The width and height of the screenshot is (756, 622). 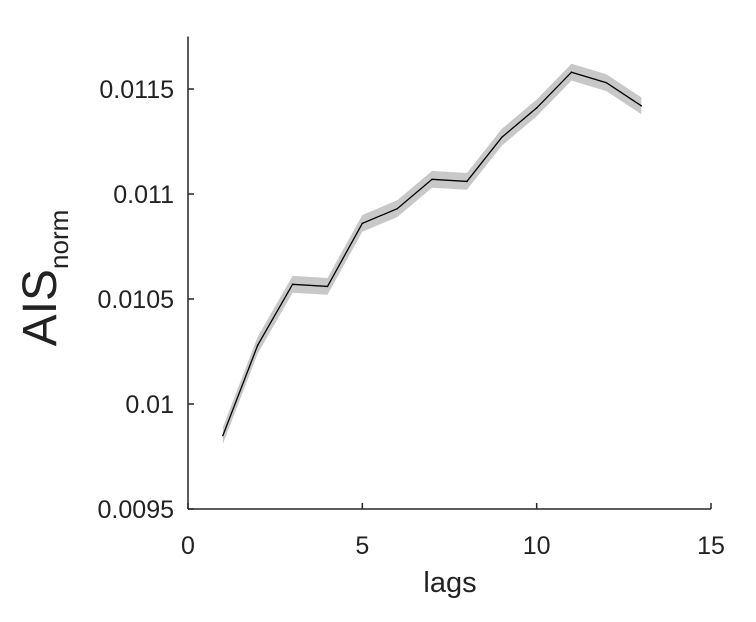 I want to click on x-axis-title: lags, so click(x=449, y=583).